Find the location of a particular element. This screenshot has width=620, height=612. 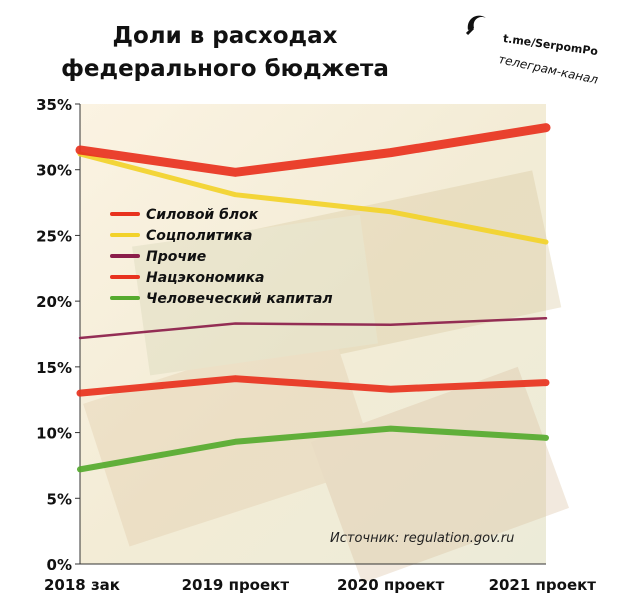

legend-label: Прочие is located at coordinates (176, 257).